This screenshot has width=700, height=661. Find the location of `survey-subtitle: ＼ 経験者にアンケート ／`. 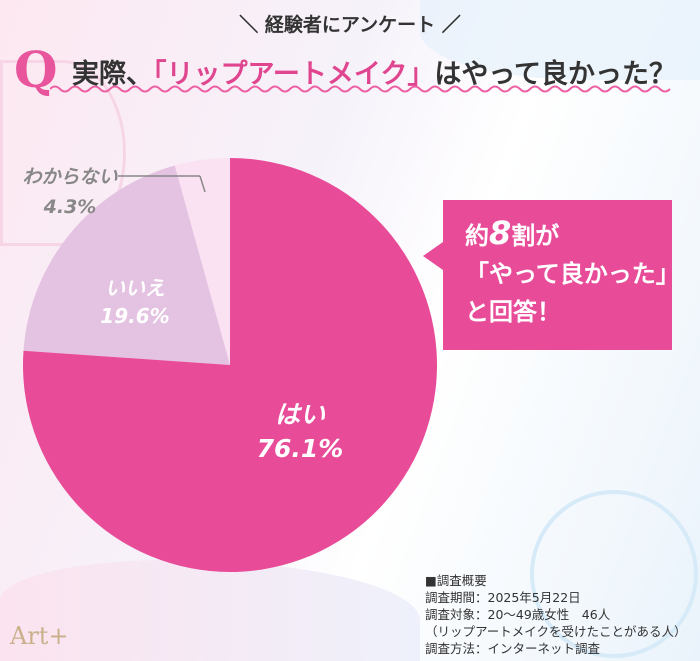

survey-subtitle: ＼ 経験者にアンケート ／ is located at coordinates (350, 25).